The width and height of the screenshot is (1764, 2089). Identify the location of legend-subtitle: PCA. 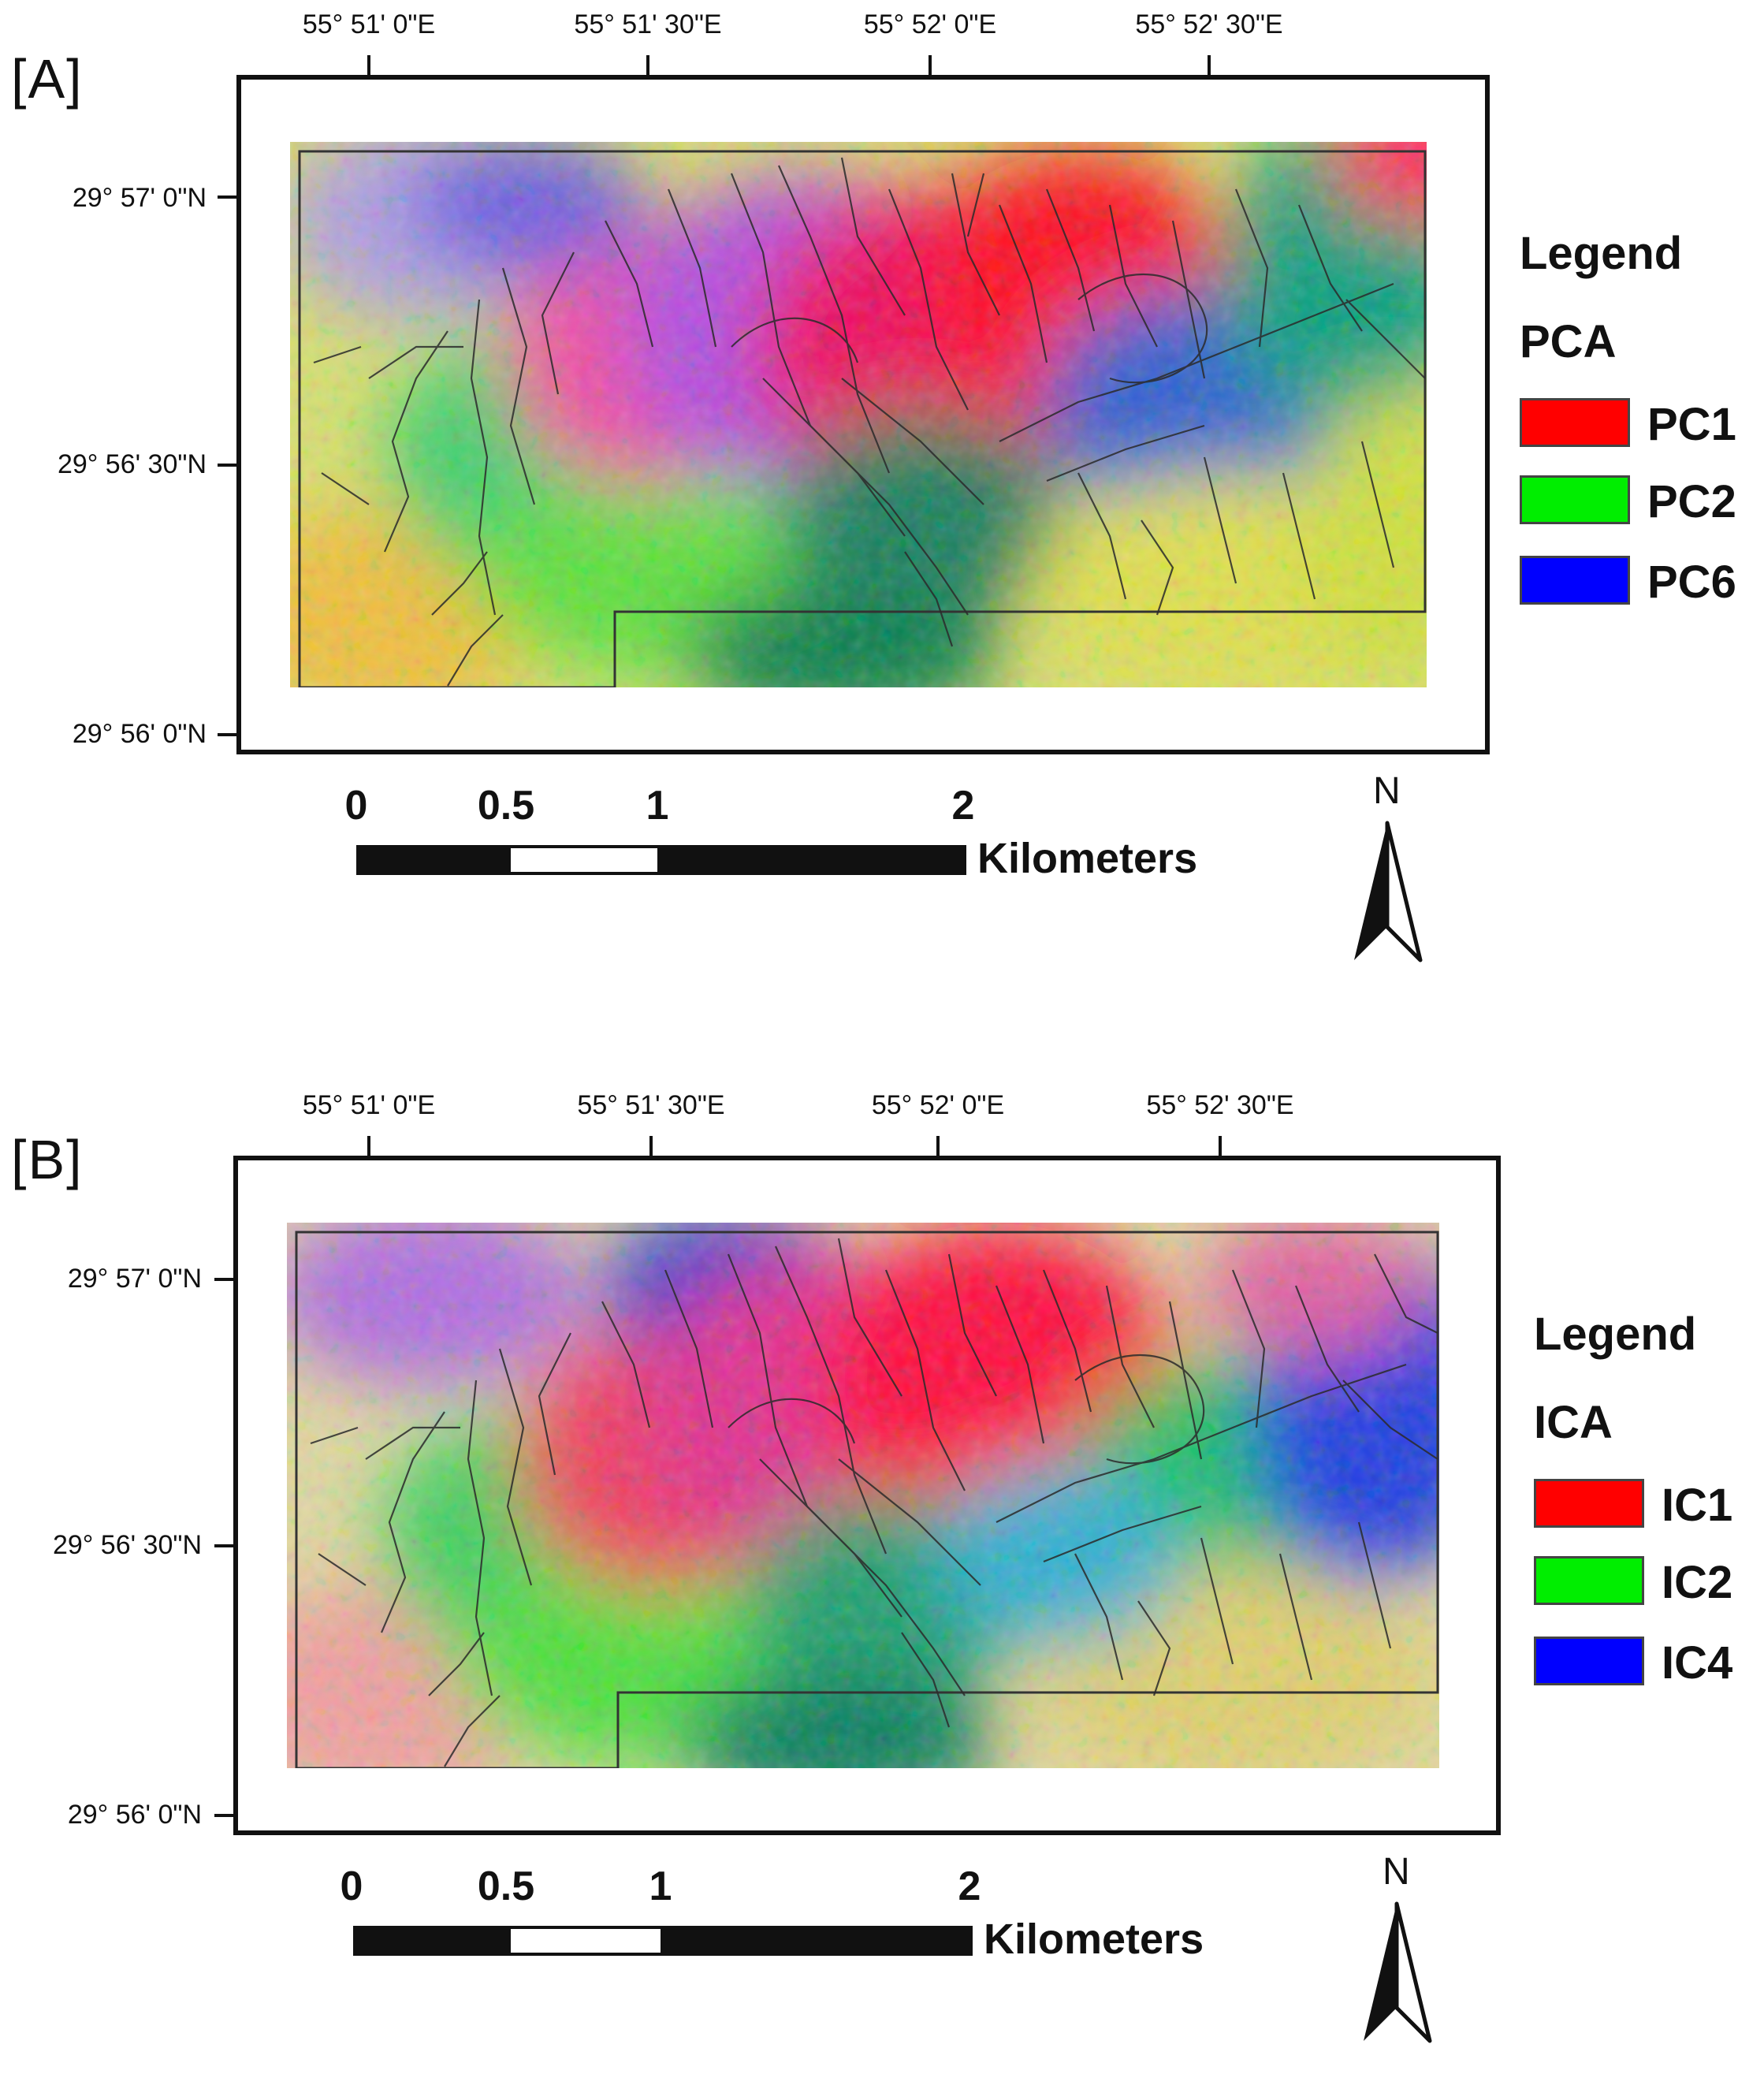
(1568, 341).